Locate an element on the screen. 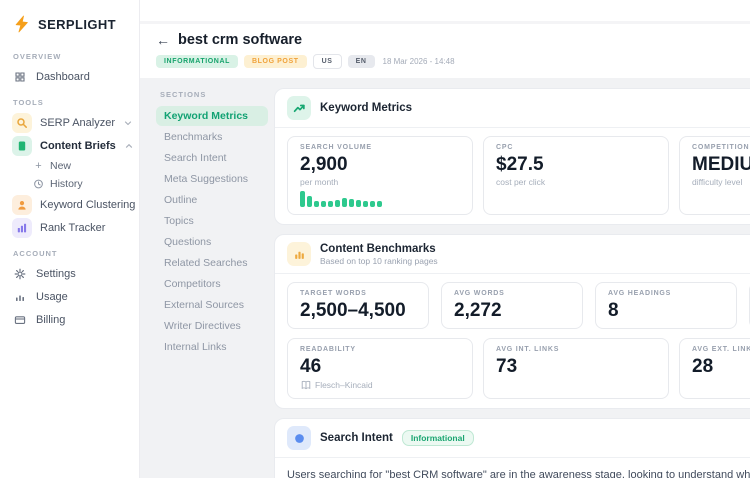 The image size is (750, 478). sidebar-item-billing: Billing is located at coordinates (69, 319).